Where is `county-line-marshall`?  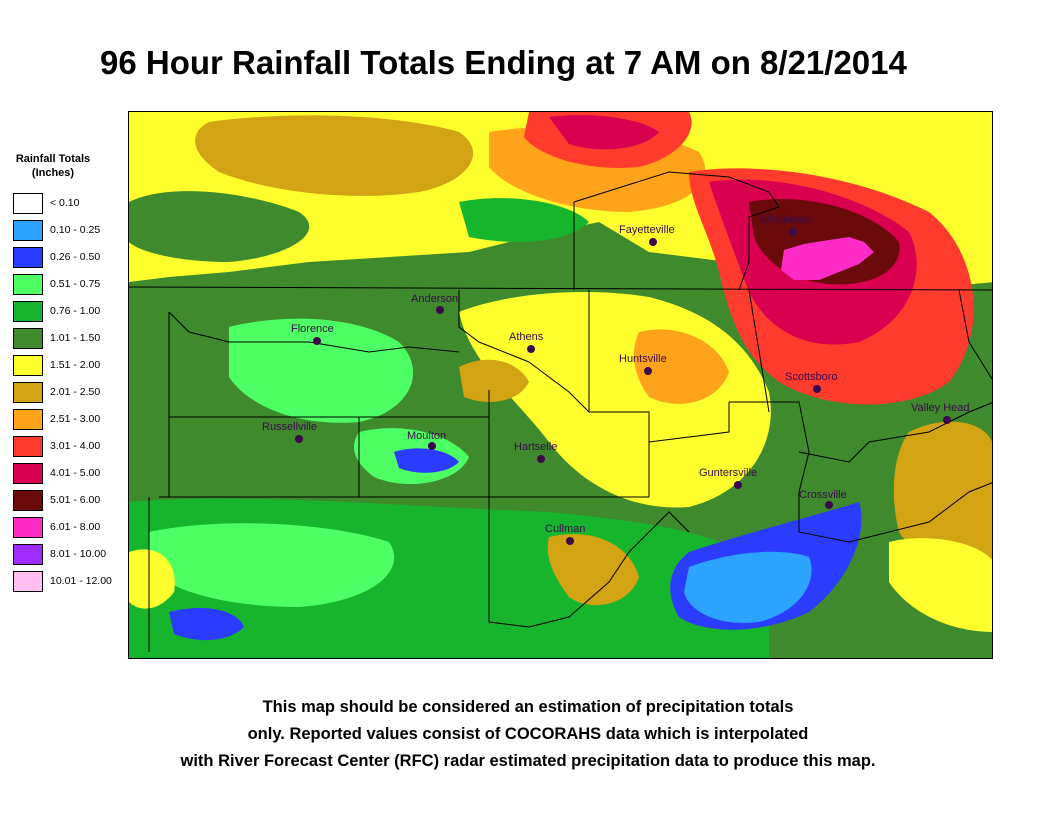 county-line-marshall is located at coordinates (769, 447).